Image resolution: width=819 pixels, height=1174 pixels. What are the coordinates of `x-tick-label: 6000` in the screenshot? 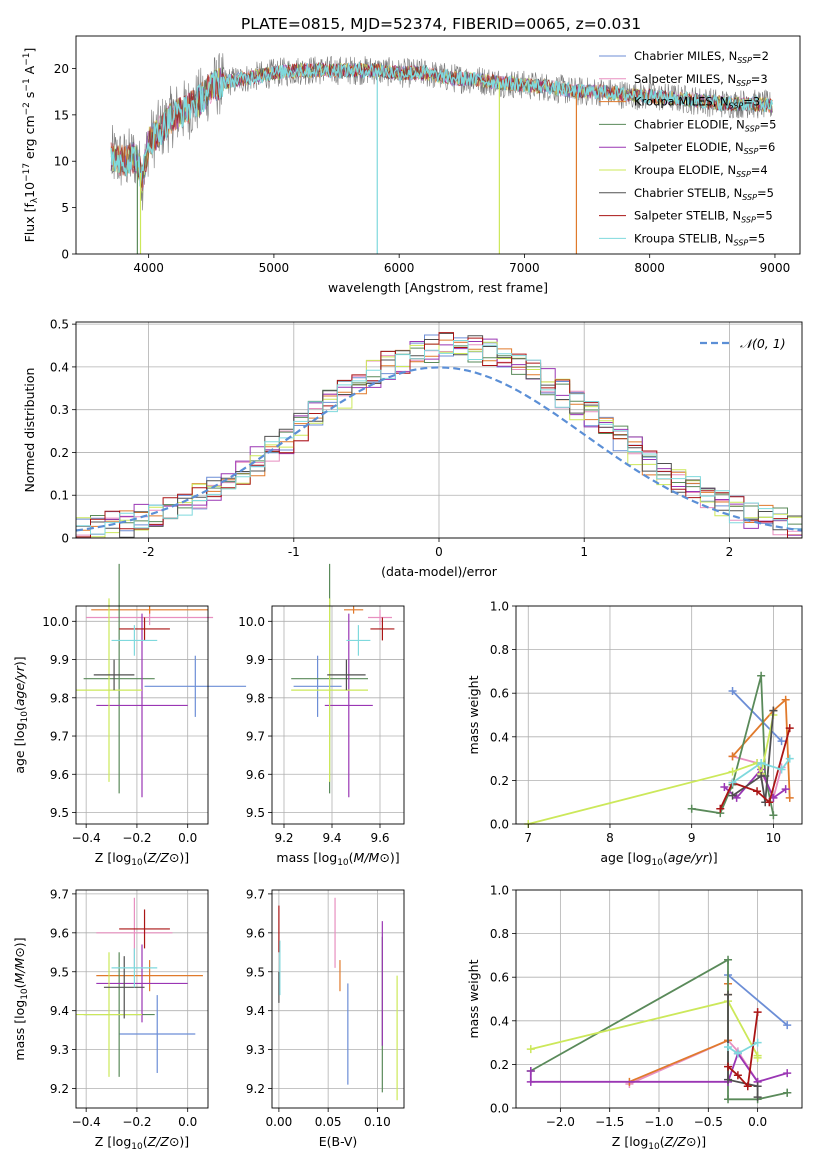 It's located at (399, 268).